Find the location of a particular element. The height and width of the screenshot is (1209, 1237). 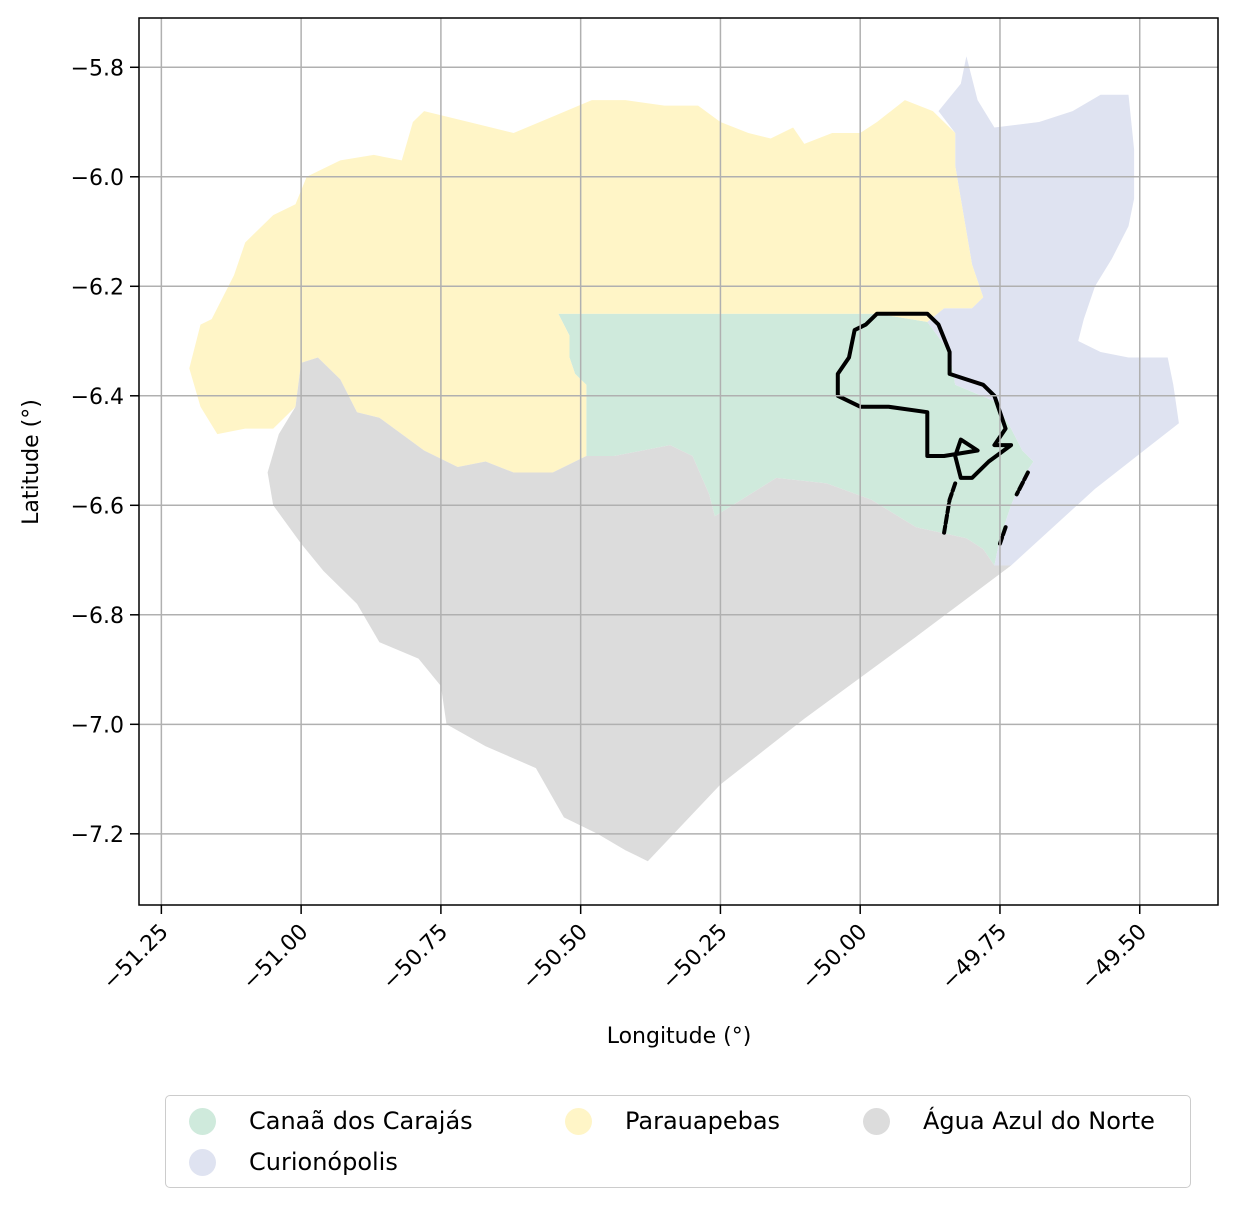

y-tick-label: −6.0 is located at coordinates (97, 178).